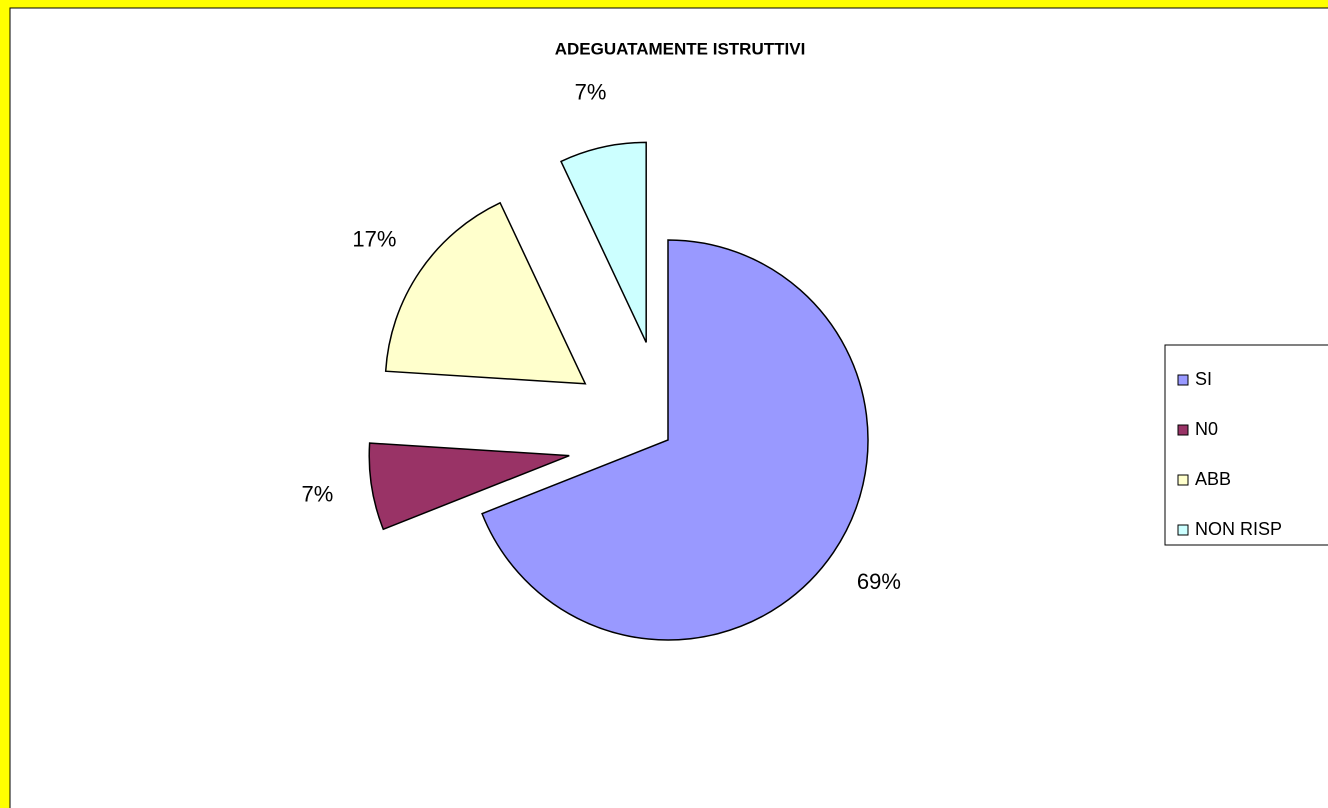 The image size is (1328, 808). What do you see at coordinates (1213, 479) in the screenshot?
I see `legend-label: ABB` at bounding box center [1213, 479].